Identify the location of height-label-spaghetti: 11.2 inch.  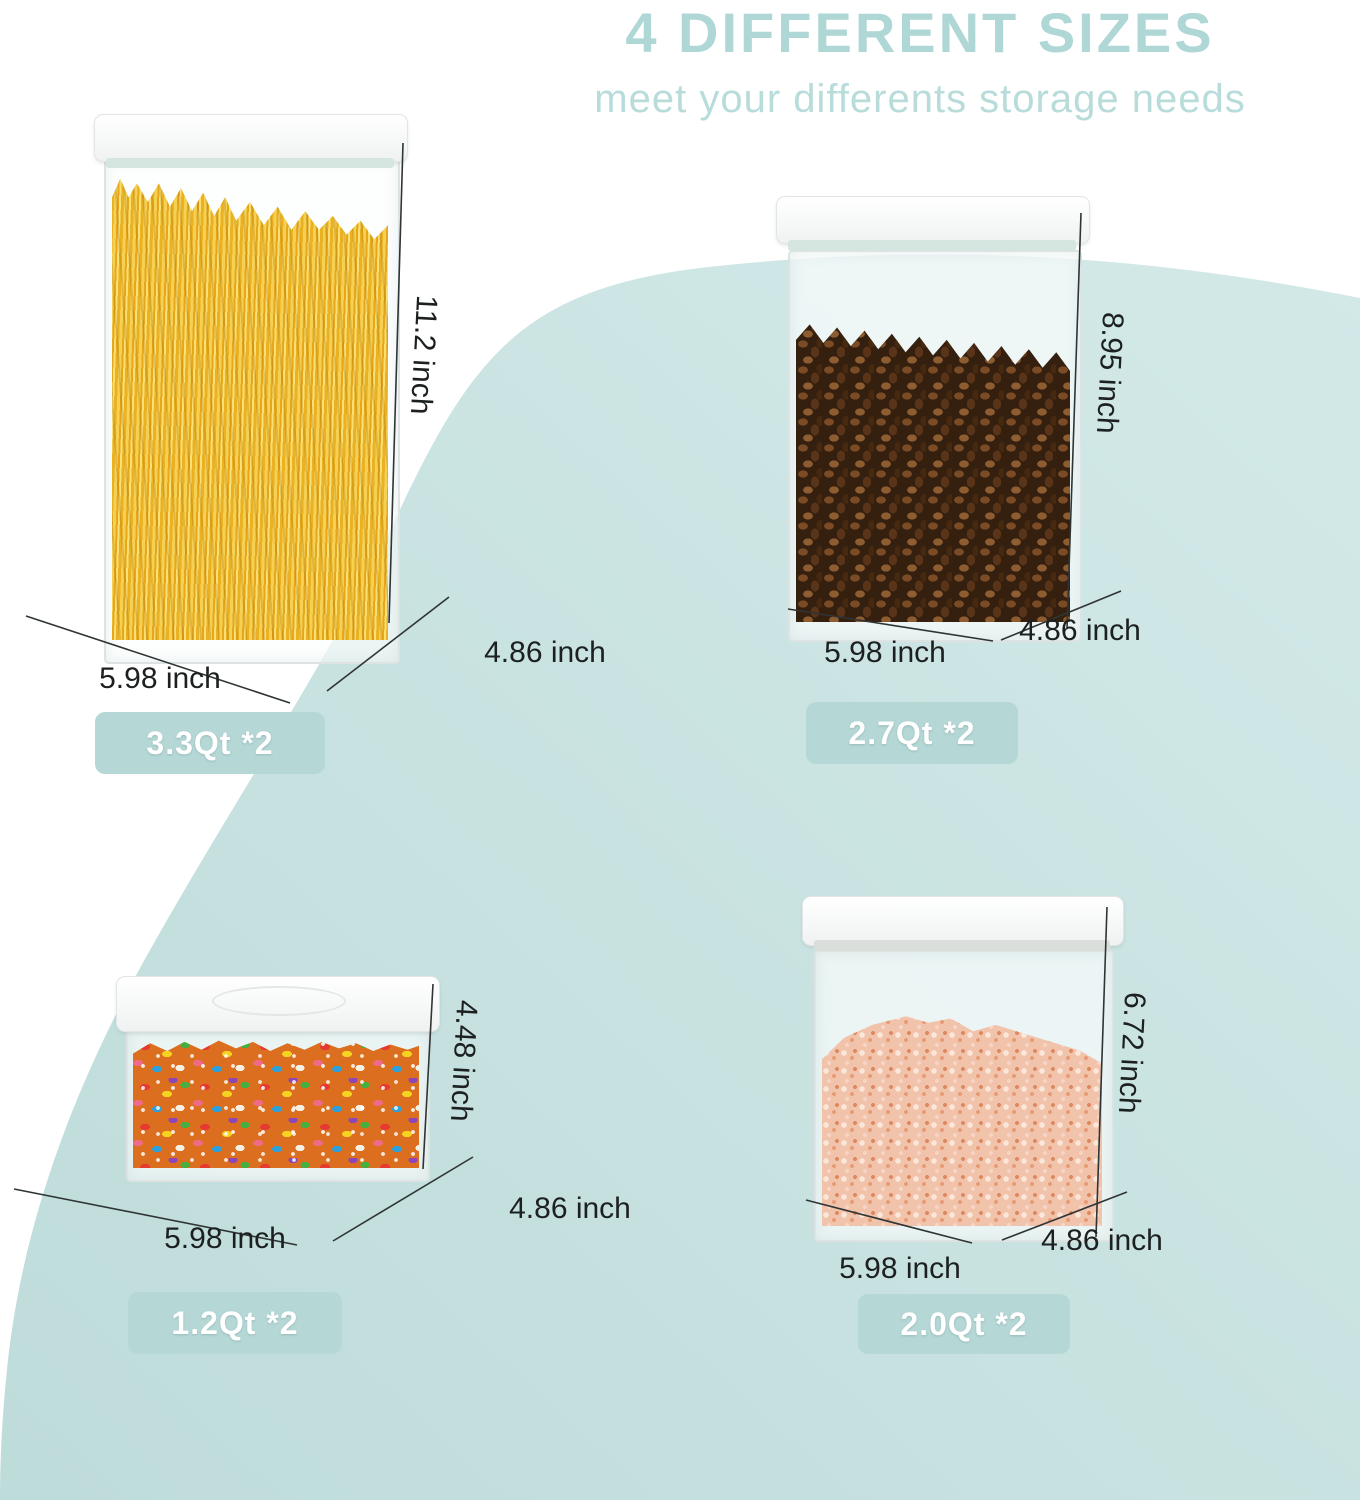
(423, 355).